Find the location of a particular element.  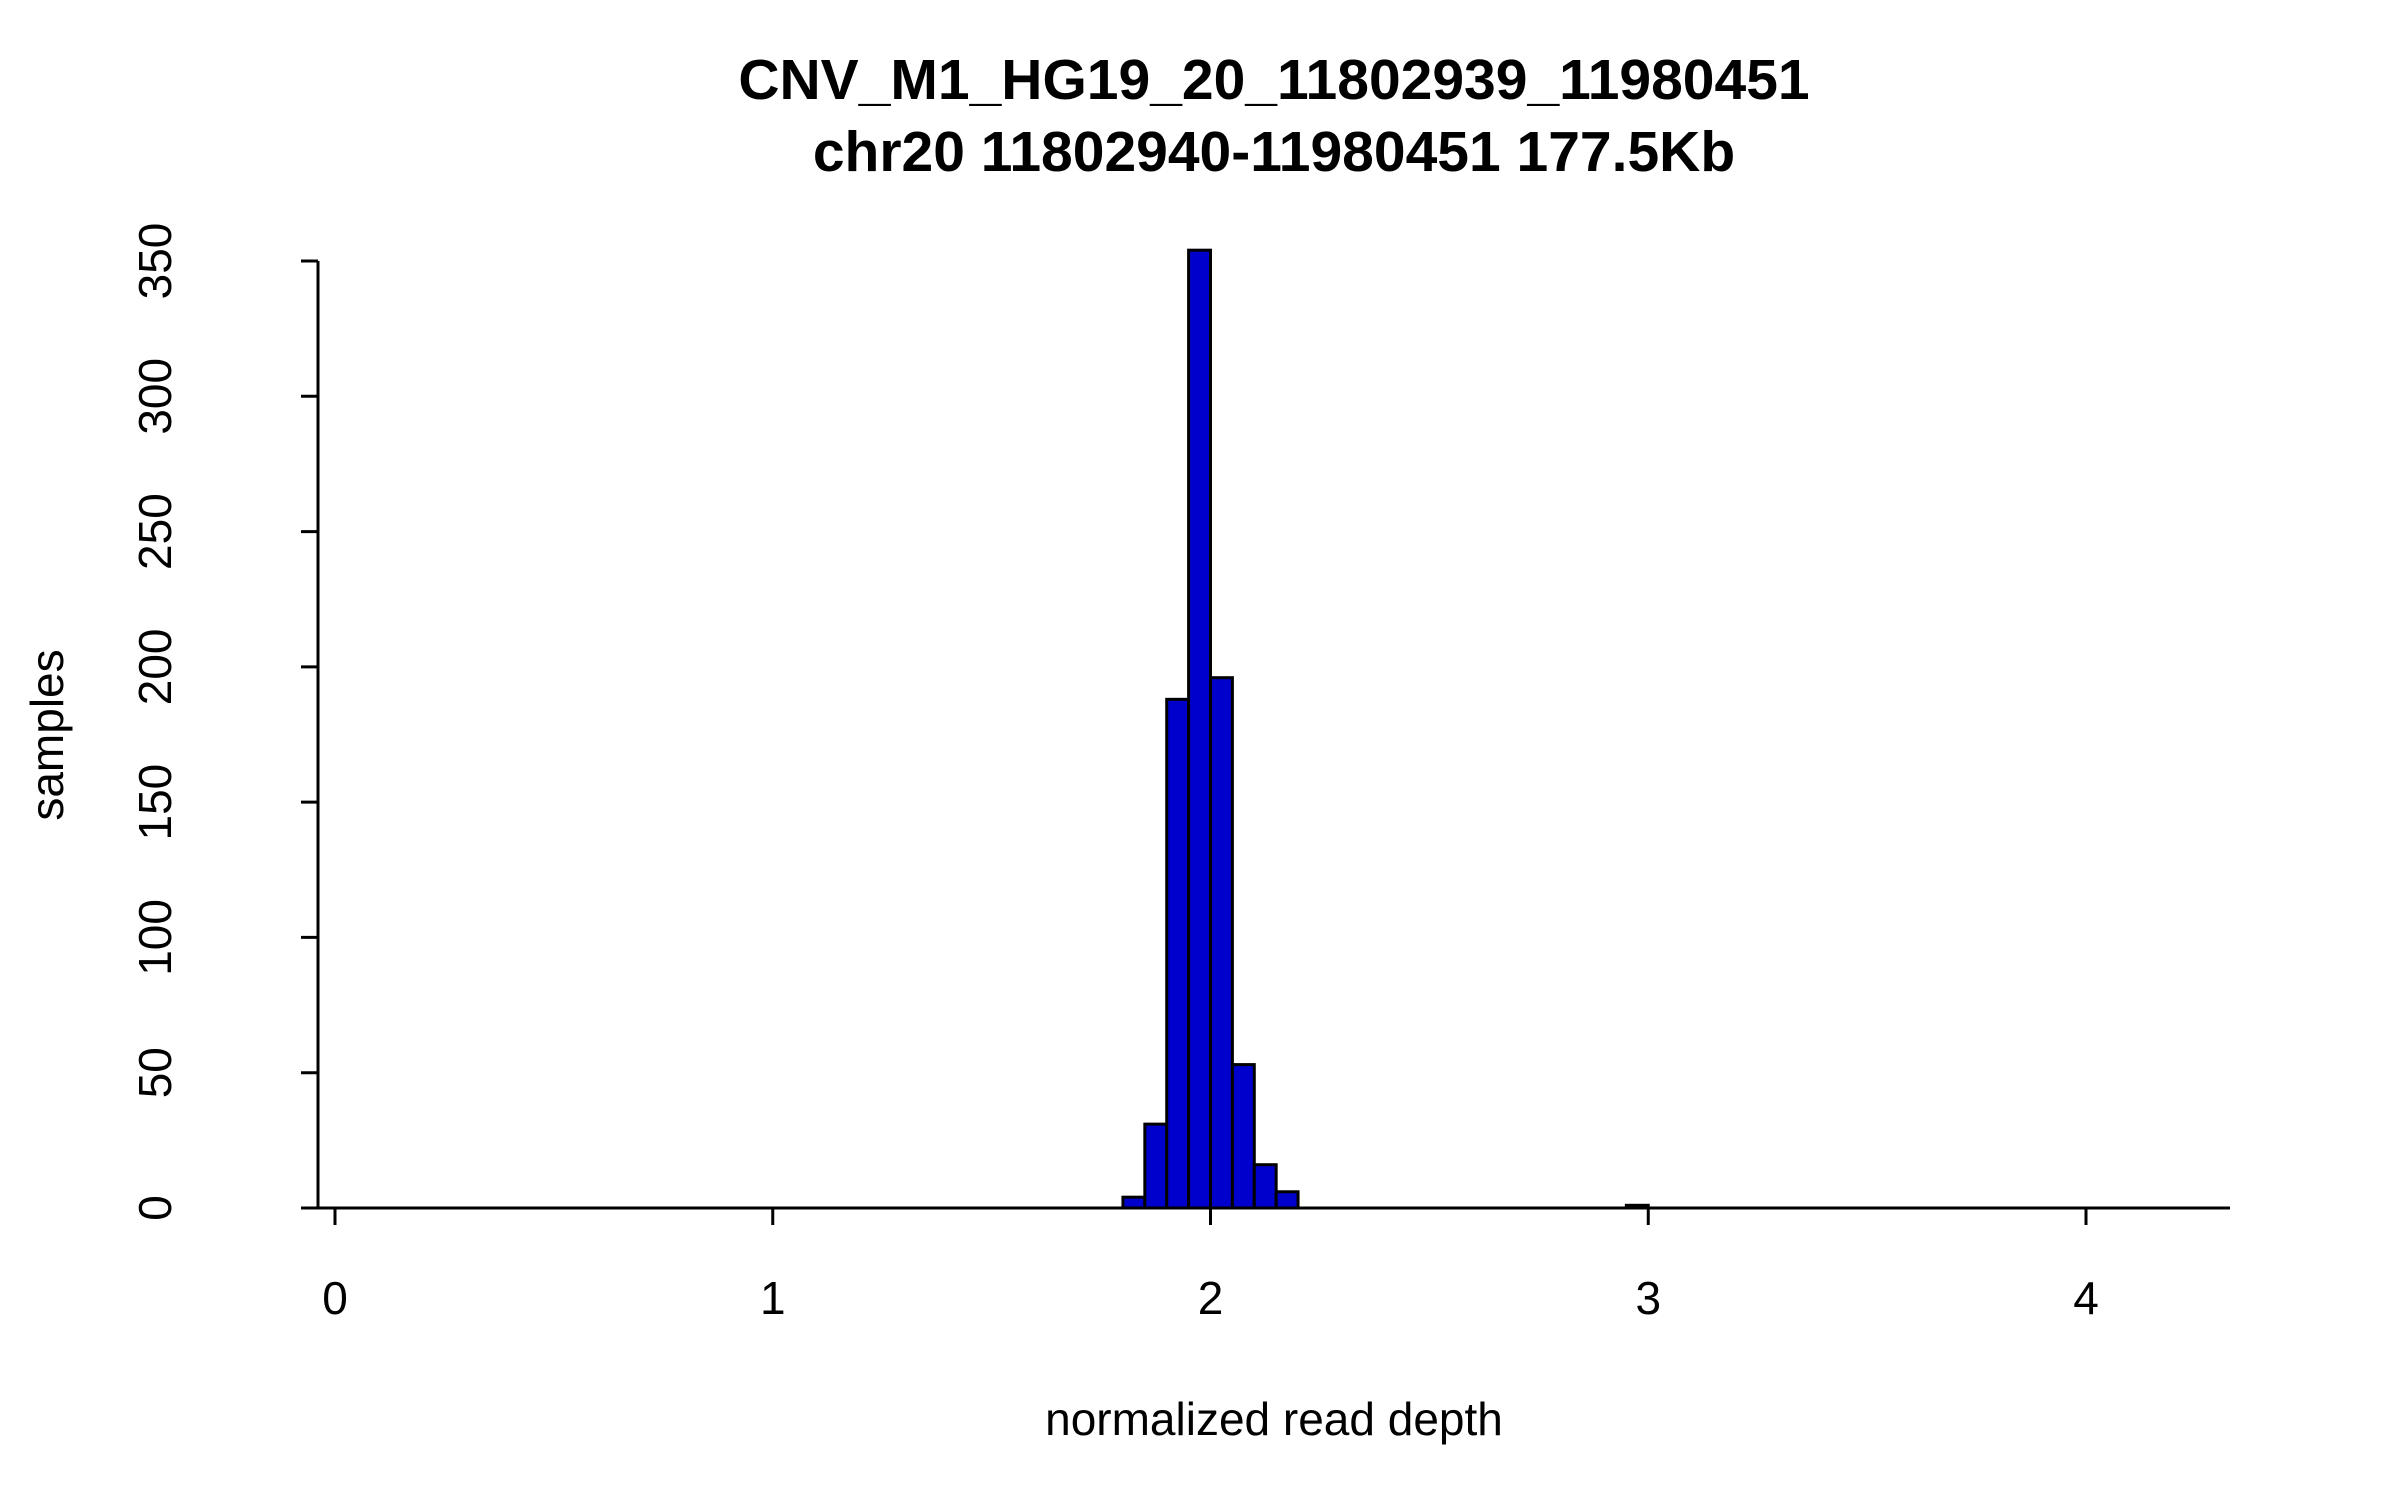

y-axis-label: samples is located at coordinates (47, 735).